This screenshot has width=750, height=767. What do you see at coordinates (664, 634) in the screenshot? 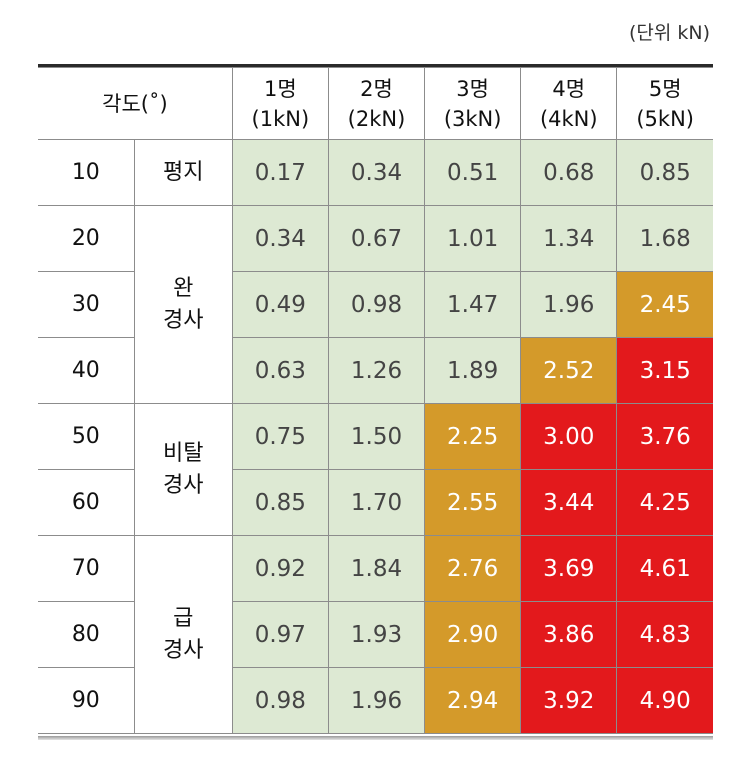
I see `load-value-cell: 4.83` at bounding box center [664, 634].